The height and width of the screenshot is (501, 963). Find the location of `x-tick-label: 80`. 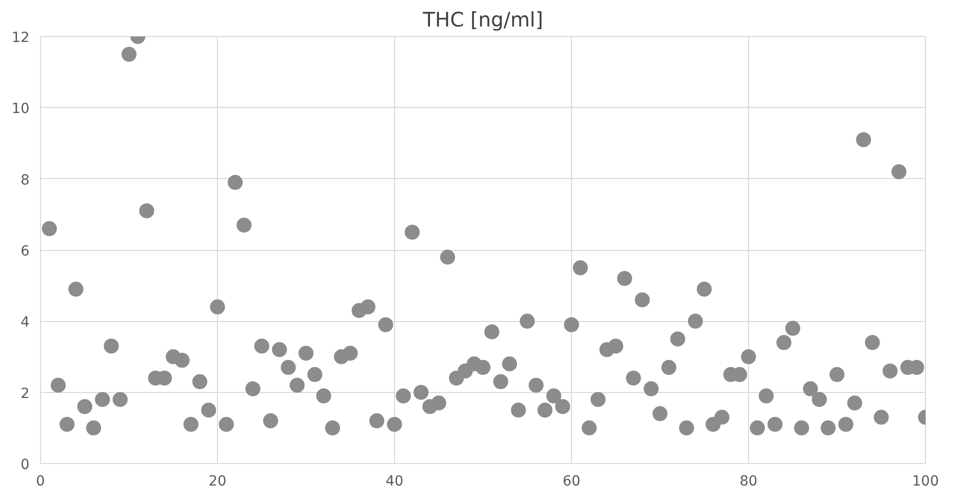

x-tick-label: 80 is located at coordinates (749, 482).